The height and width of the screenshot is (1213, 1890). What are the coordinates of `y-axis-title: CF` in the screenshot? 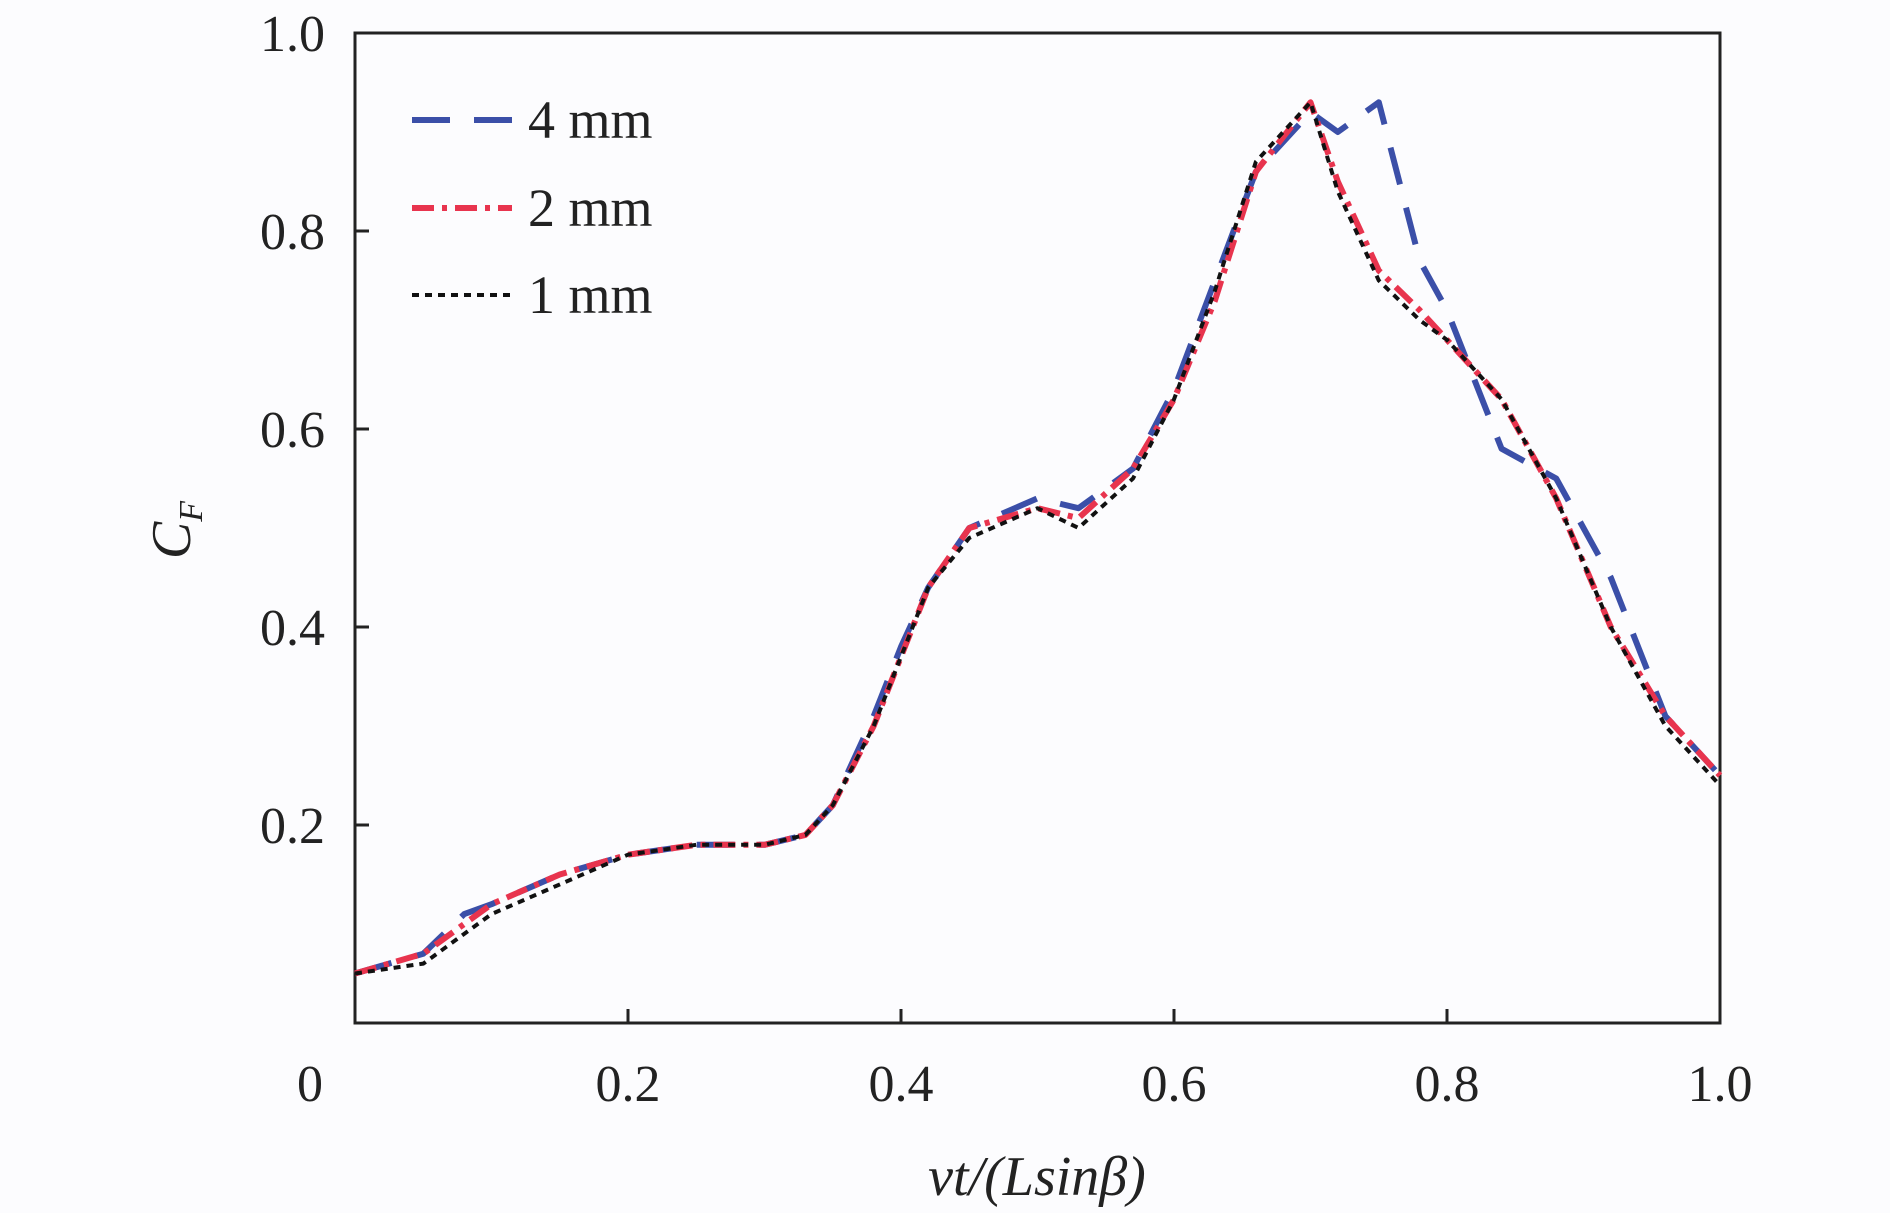 It's located at (175, 529).